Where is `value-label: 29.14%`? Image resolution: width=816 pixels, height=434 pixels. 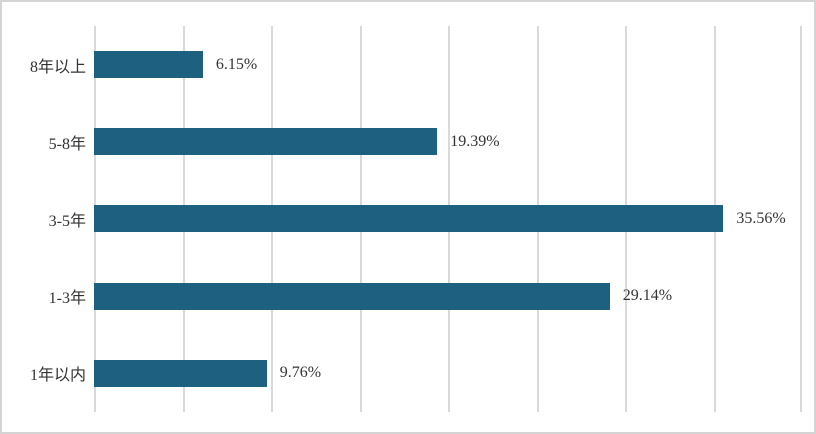
value-label: 29.14% is located at coordinates (647, 296).